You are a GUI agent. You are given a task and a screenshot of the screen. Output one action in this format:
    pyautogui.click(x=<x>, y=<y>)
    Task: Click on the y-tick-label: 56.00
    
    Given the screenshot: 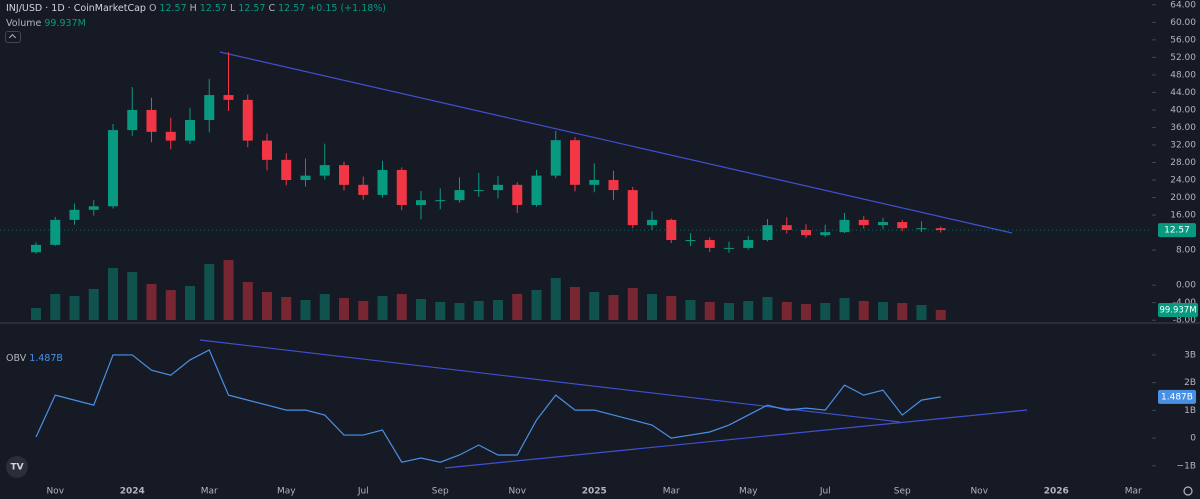 What is the action you would take?
    pyautogui.click(x=1183, y=40)
    